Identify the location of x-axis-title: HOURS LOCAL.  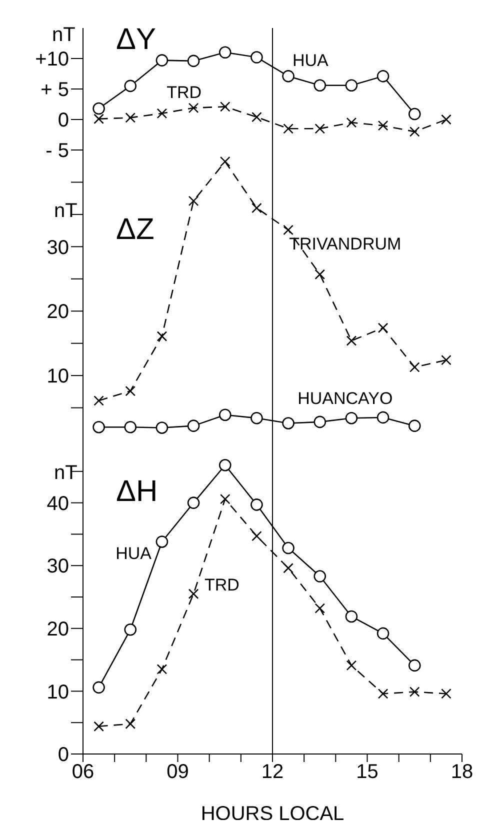
(272, 814).